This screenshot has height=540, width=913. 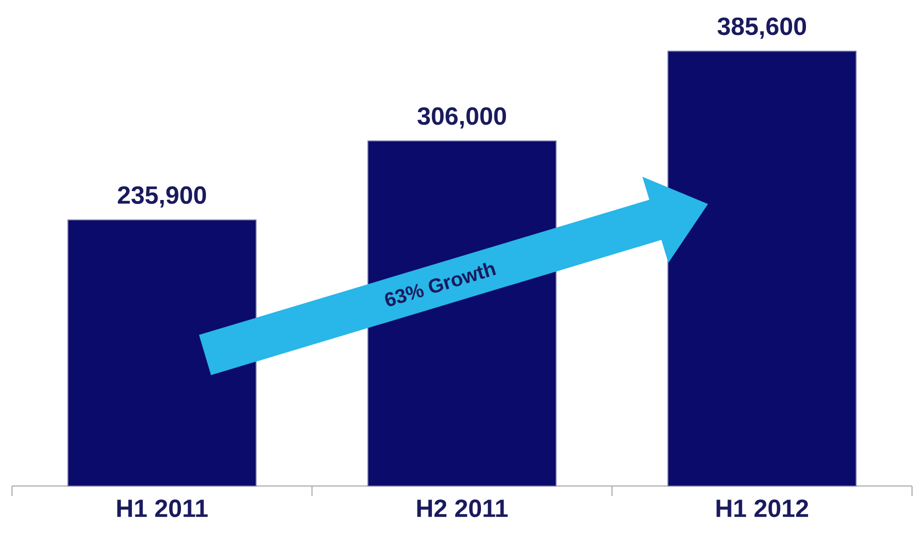 I want to click on x-tick-label: H2 2011, so click(x=462, y=509).